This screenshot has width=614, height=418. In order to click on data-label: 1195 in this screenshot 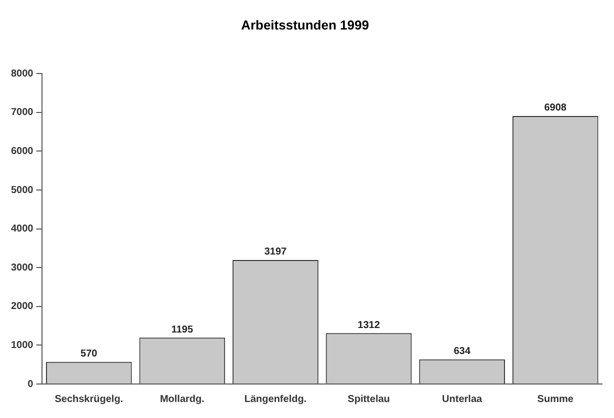, I will do `click(182, 330)`.